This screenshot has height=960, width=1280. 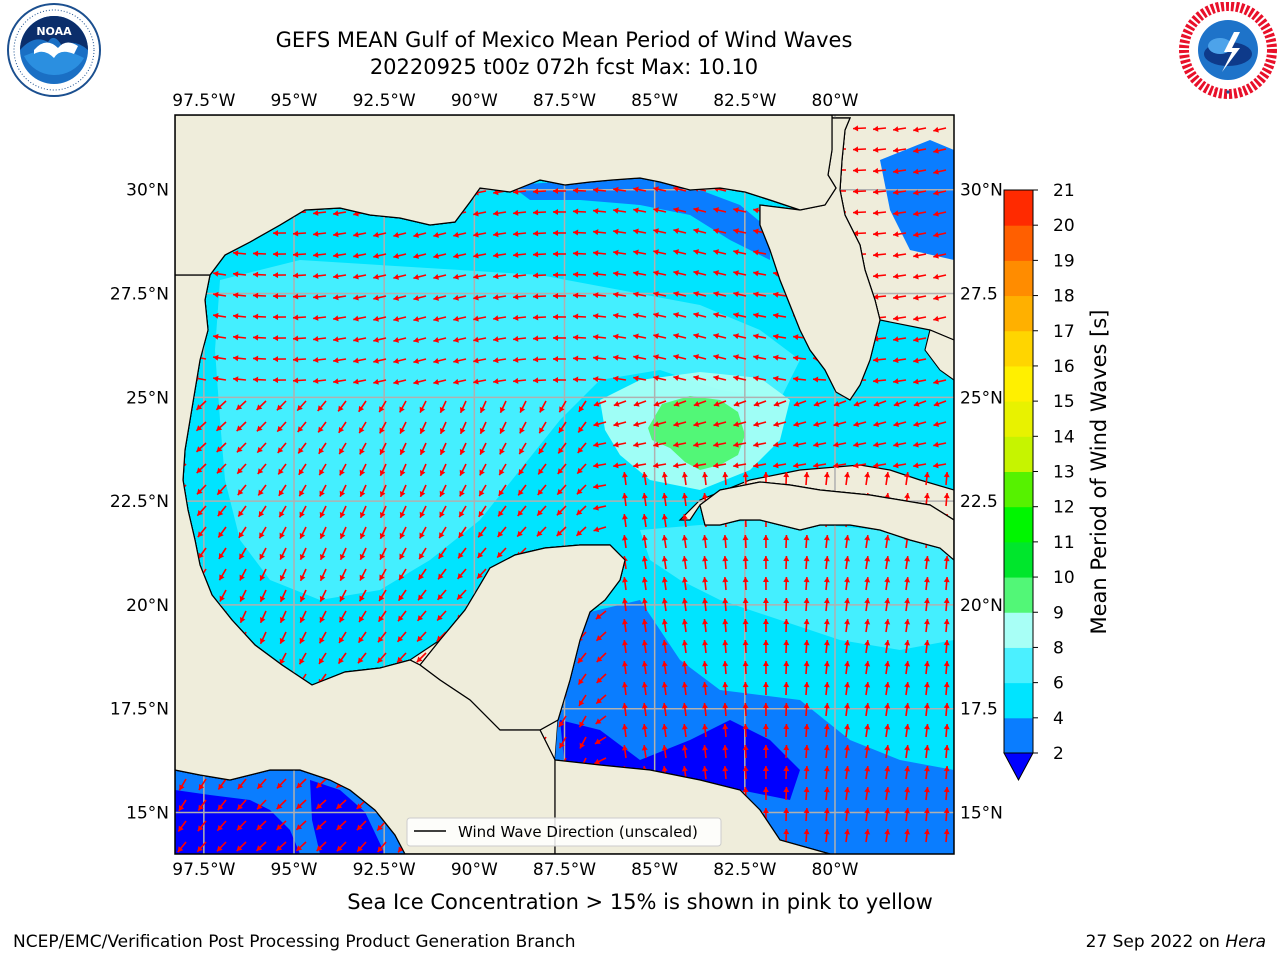 I want to click on x-tick-label-top: 80°W, so click(x=835, y=101).